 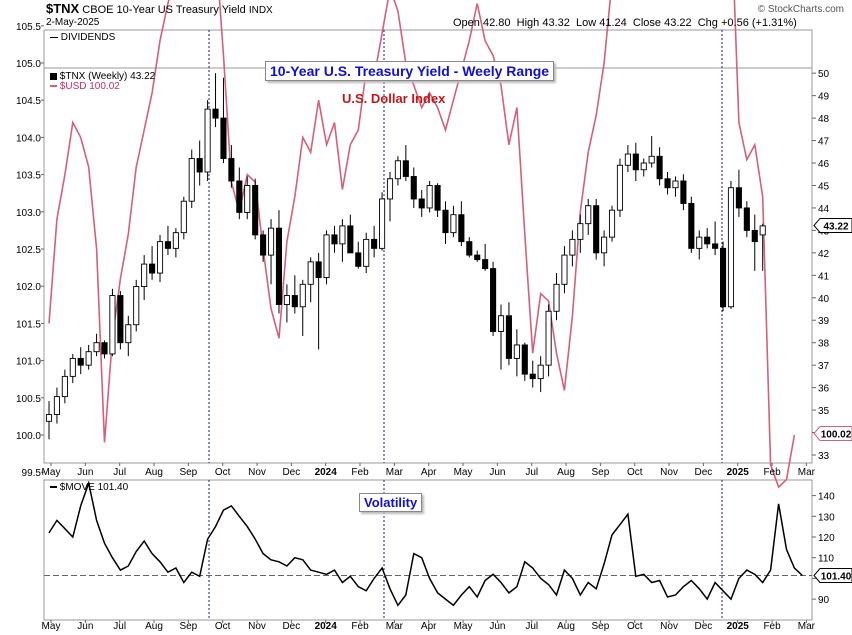 I want to click on x-tick-label-main: Dec, so click(x=704, y=472).